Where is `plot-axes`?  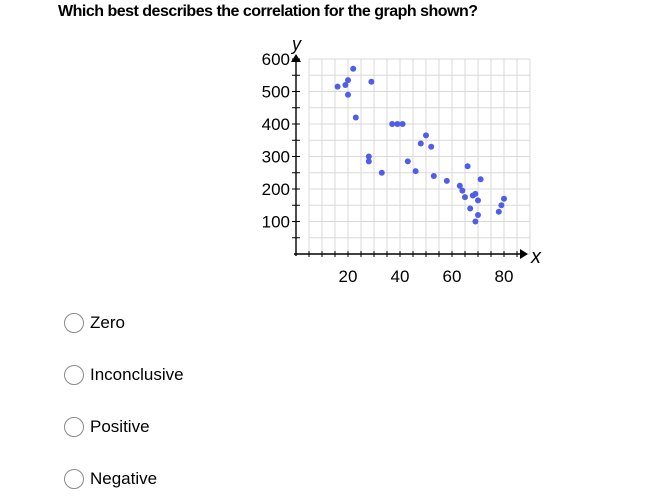 plot-axes is located at coordinates (409, 156).